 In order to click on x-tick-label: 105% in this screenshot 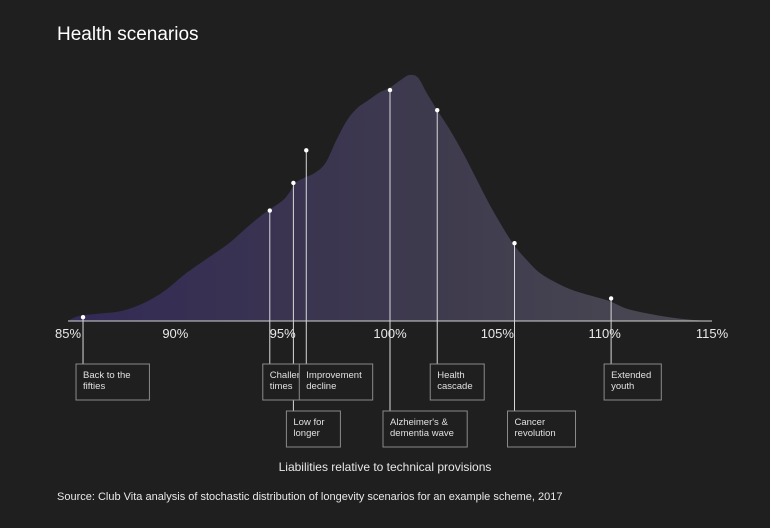, I will do `click(498, 333)`.